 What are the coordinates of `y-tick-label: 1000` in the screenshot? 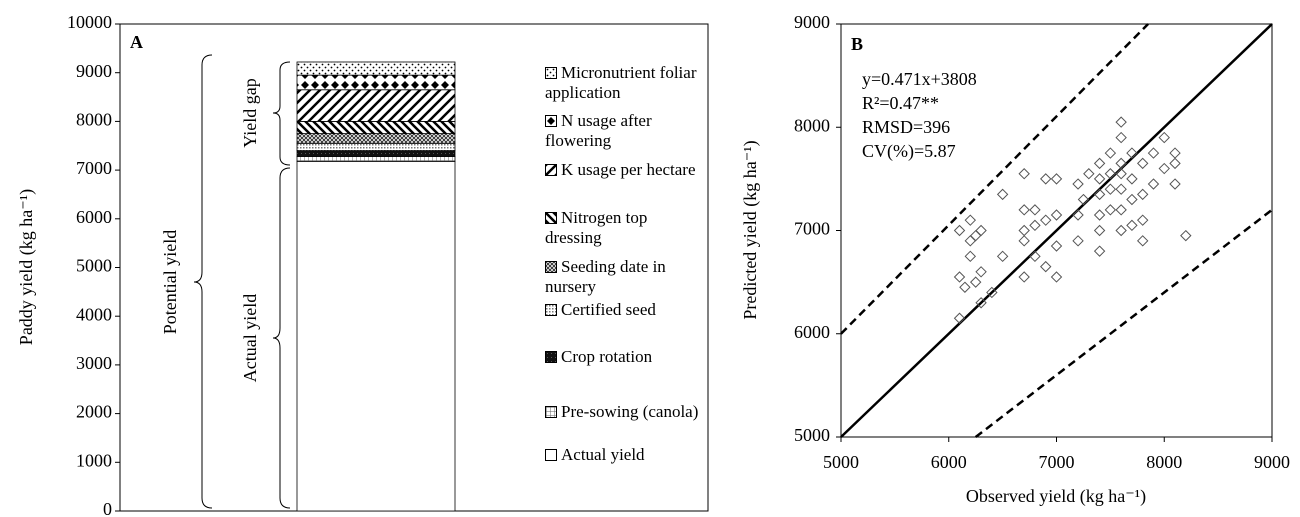 It's located at (94, 460).